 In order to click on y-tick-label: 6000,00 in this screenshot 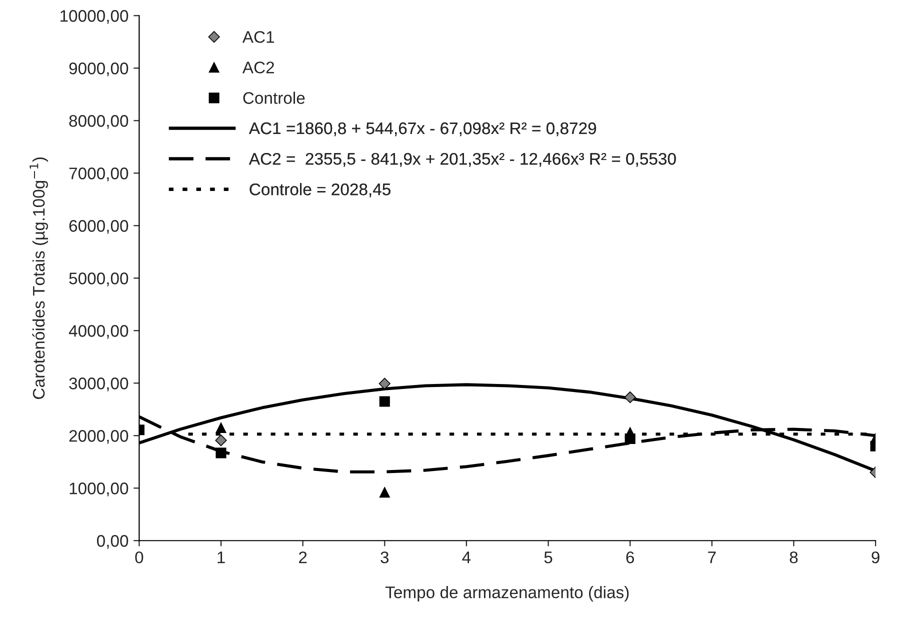, I will do `click(98, 227)`.